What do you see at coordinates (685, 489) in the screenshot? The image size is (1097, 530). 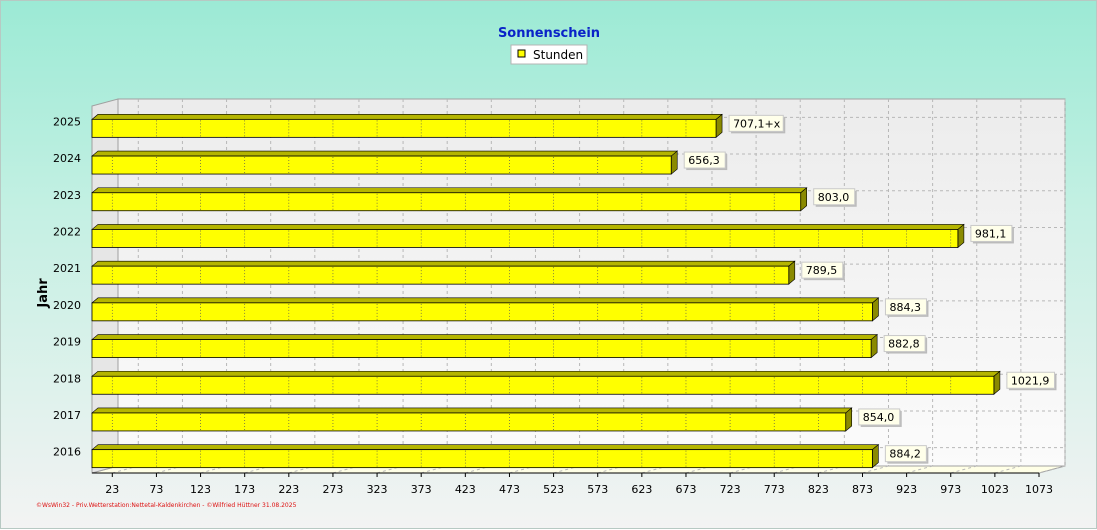 I see `x-tick-label: 673` at bounding box center [685, 489].